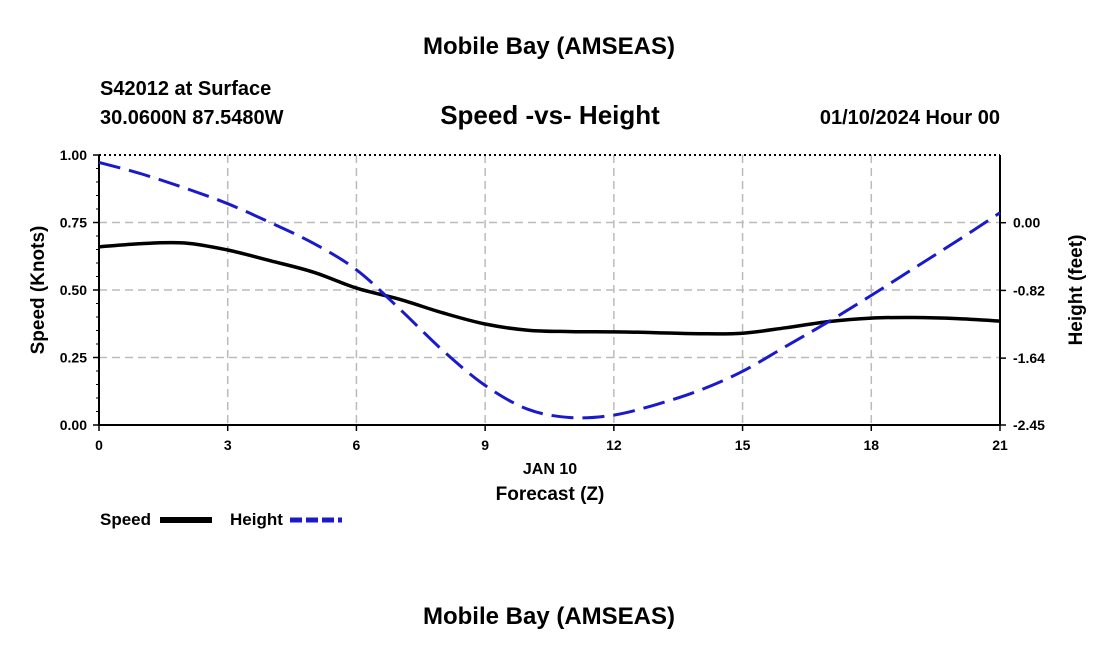 The height and width of the screenshot is (650, 1100). I want to click on y-tick-label: 1.00, so click(73, 155).